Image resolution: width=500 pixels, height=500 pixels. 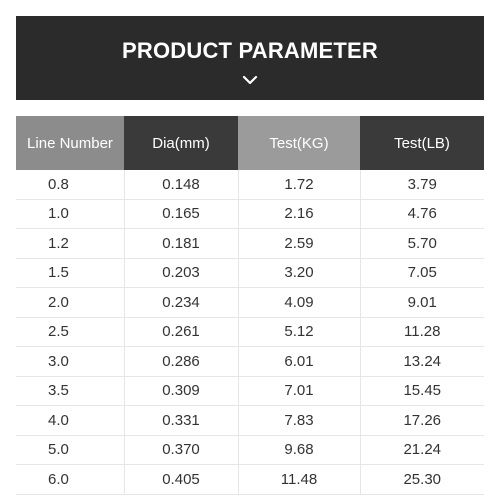 I want to click on table-row: 5.0 0.370 9.68 21.24, so click(x=250, y=450).